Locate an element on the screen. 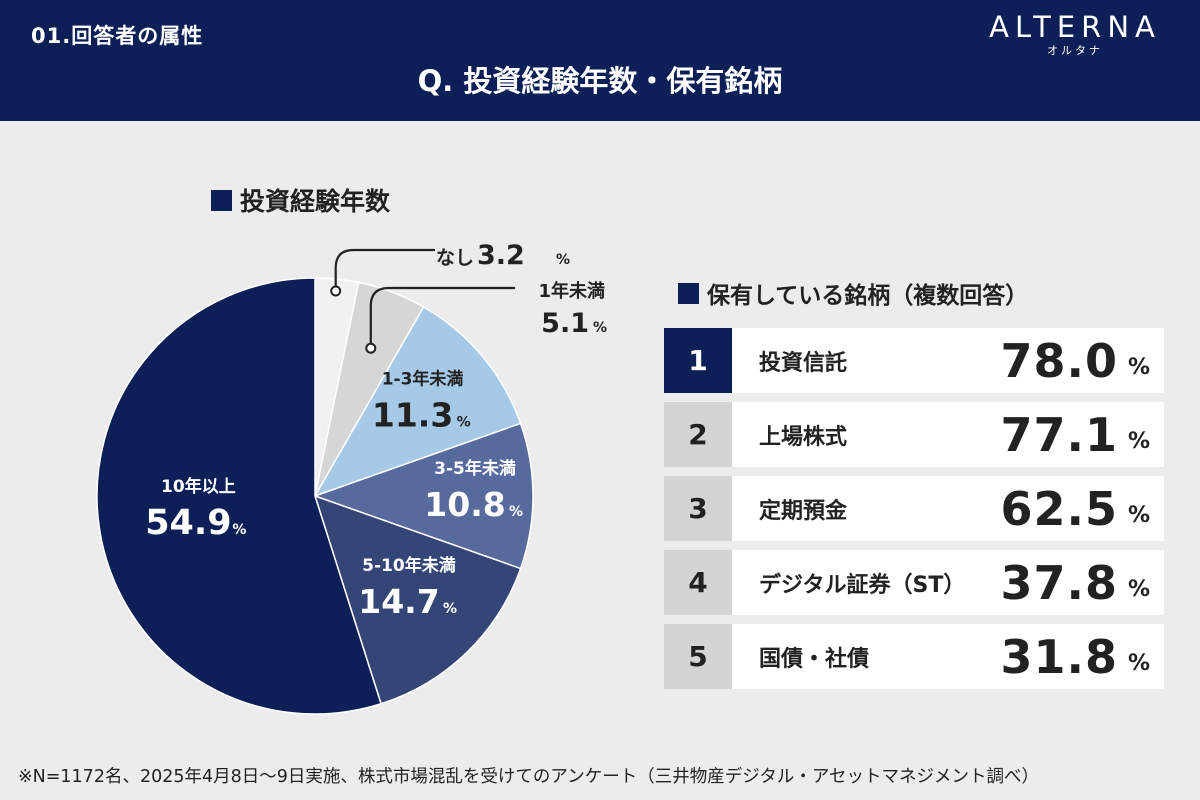 The height and width of the screenshot is (800, 1200). holding-name: 定期預金 is located at coordinates (803, 511).